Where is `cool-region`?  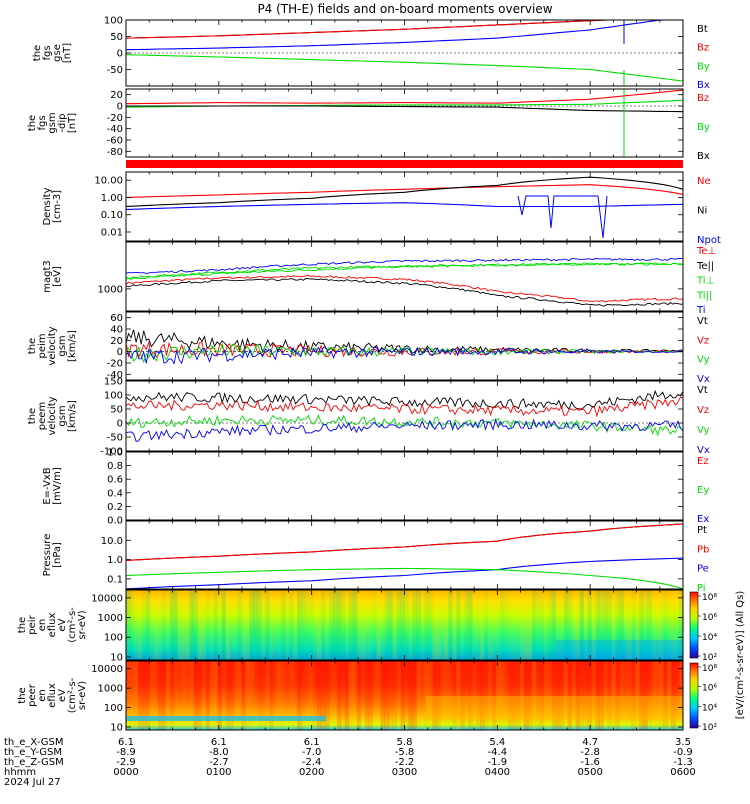 cool-region is located at coordinates (619, 650).